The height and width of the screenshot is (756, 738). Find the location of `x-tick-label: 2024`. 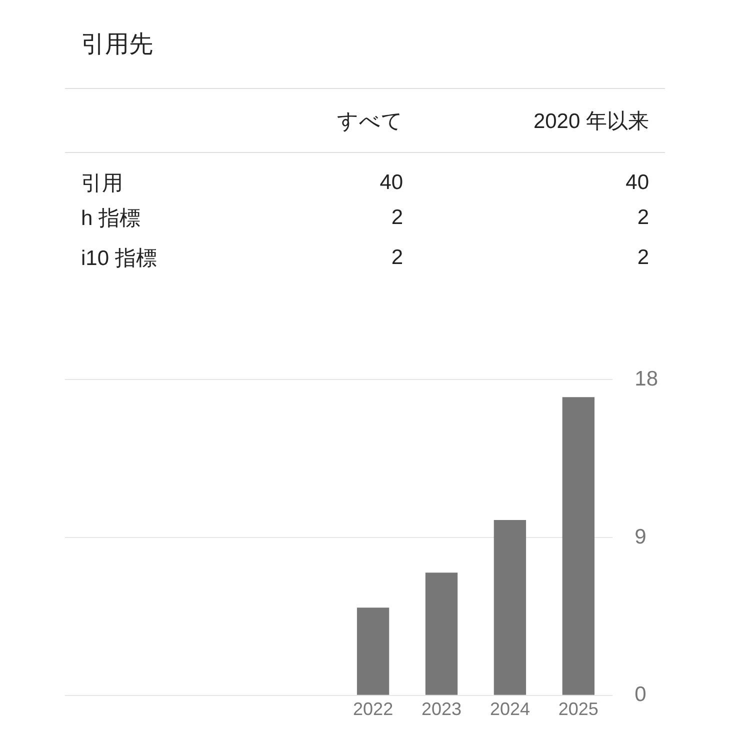

x-tick-label: 2024 is located at coordinates (510, 709).